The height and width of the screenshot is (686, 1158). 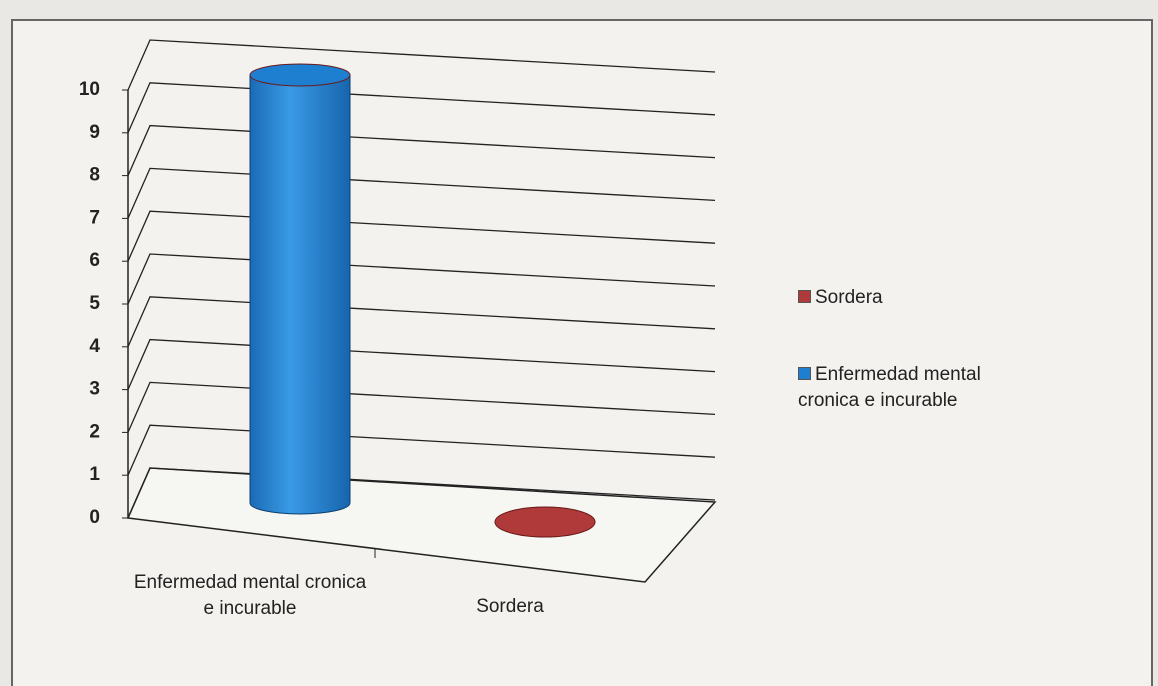 I want to click on legend-label: Enfermedad mental cronica e incurable, so click(x=889, y=387).